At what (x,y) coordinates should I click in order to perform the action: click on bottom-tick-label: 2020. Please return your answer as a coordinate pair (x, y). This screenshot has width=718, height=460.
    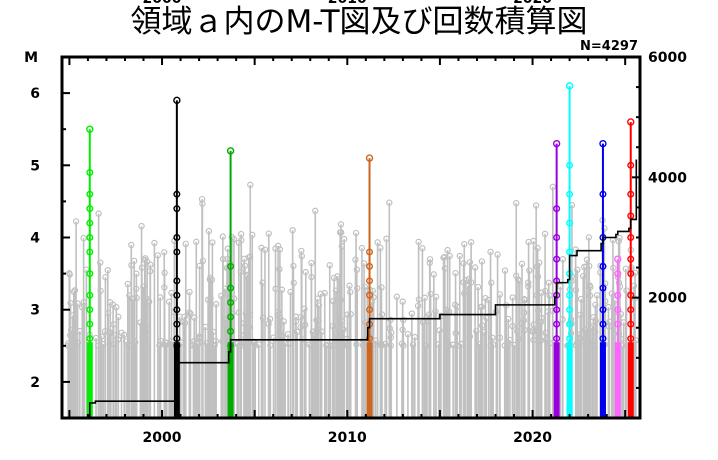
    Looking at the image, I should click on (532, 438).